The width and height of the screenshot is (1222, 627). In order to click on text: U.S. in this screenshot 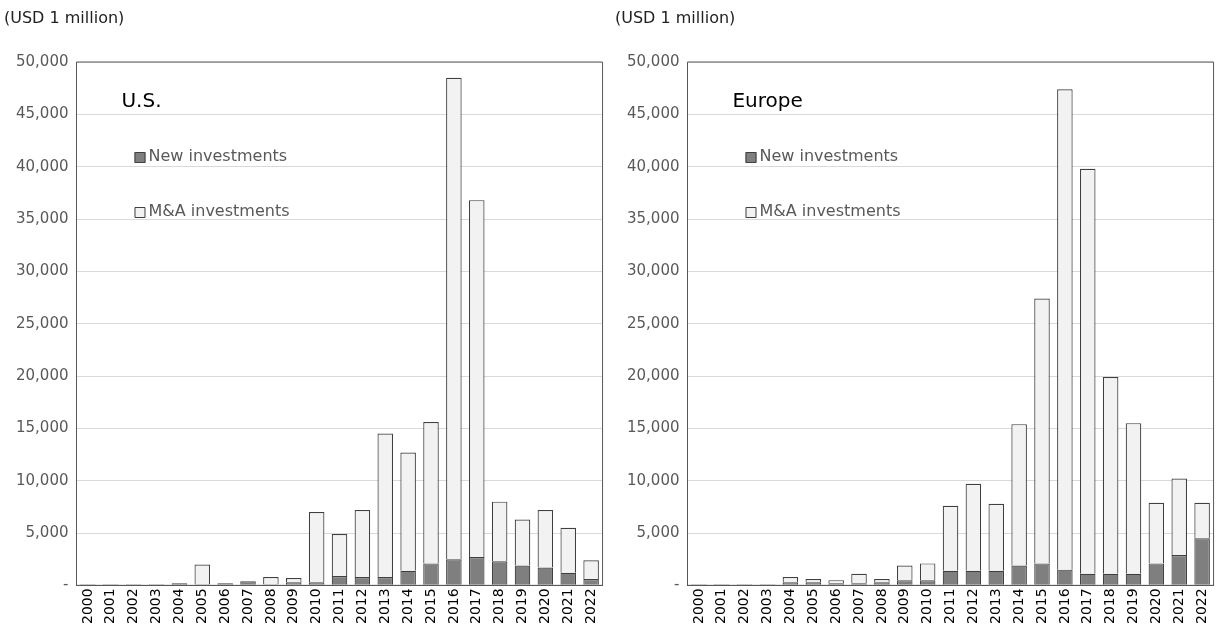, I will do `click(141, 100)`.